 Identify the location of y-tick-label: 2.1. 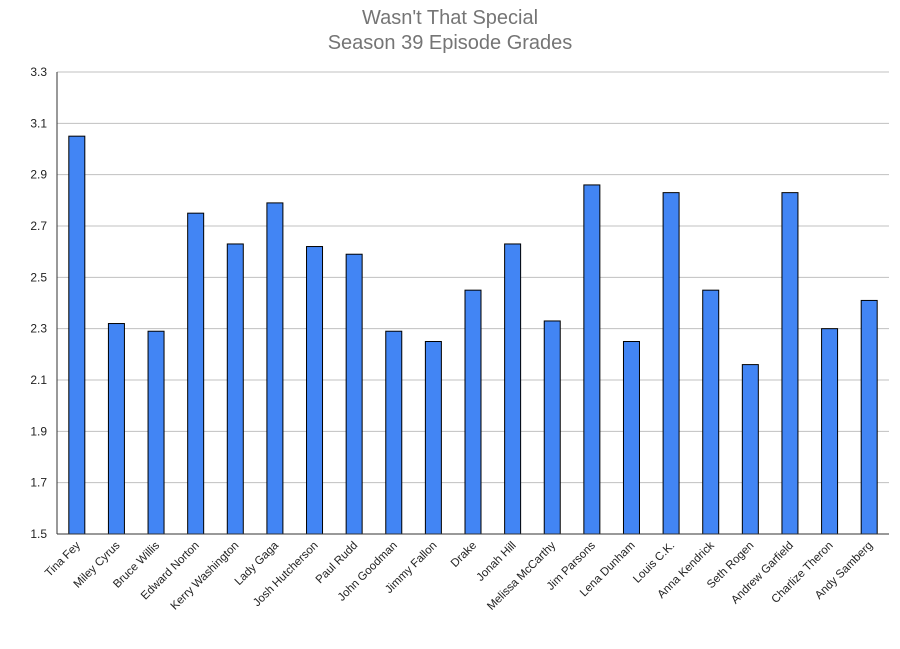
(38, 380).